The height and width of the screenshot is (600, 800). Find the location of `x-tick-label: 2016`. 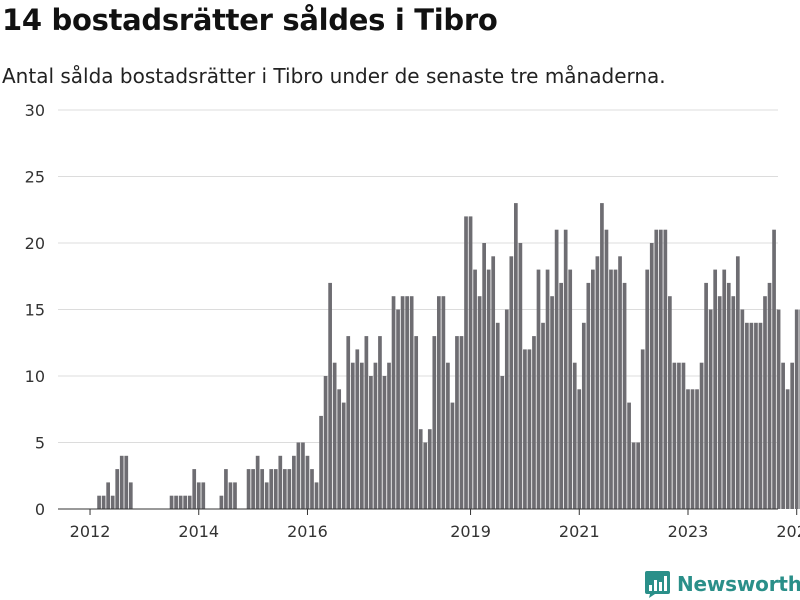

x-tick-label: 2016 is located at coordinates (307, 531).